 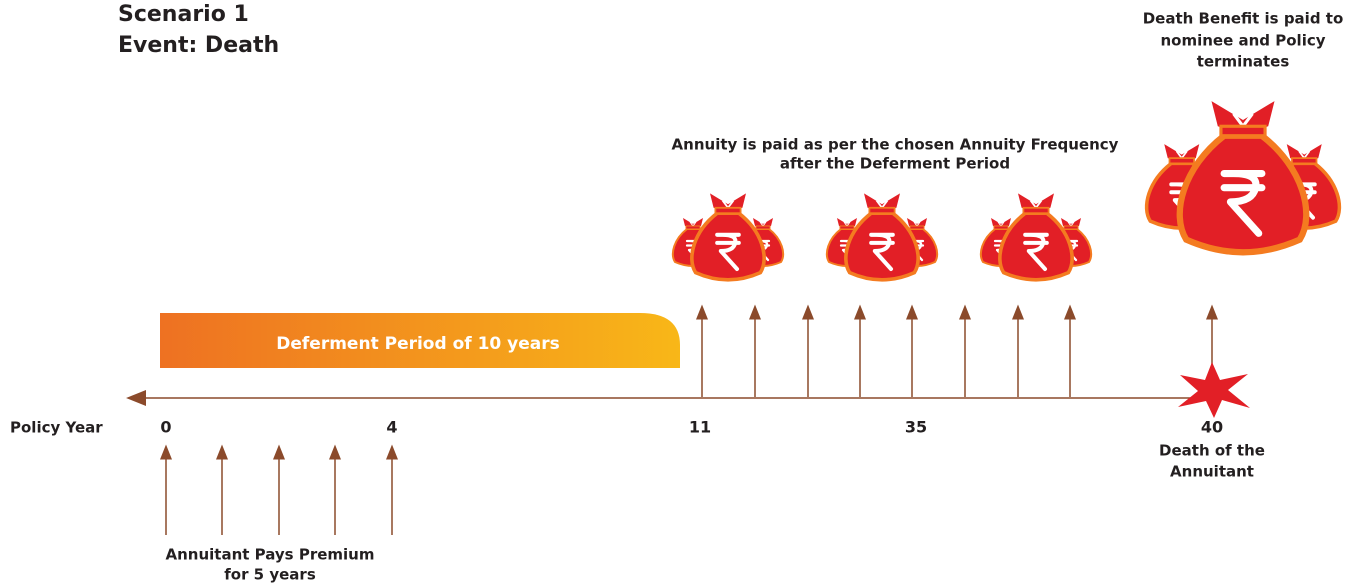 I want to click on year: 35, so click(x=916, y=427).